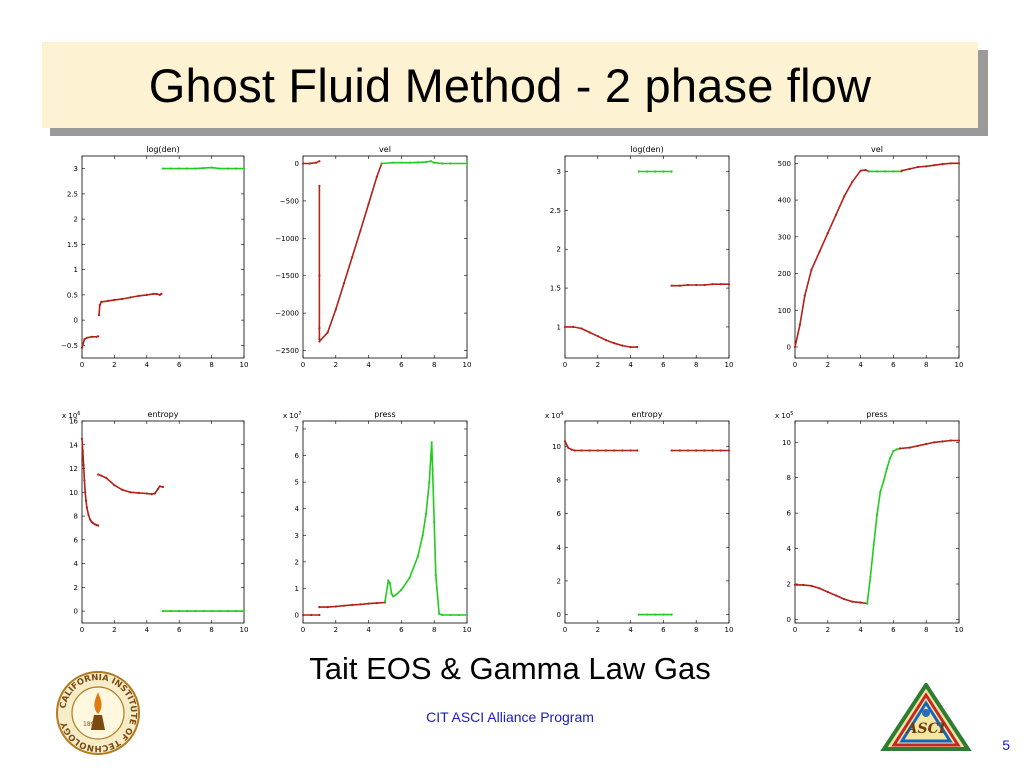 Image resolution: width=1024 pixels, height=768 pixels. Describe the element at coordinates (163, 414) in the screenshot. I see `chart-title: entropy` at that location.